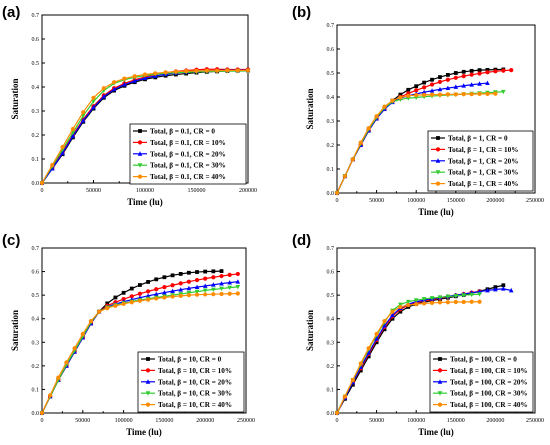 Image resolution: width=550 pixels, height=445 pixels. What do you see at coordinates (188, 177) in the screenshot?
I see `legend-entry: Total, β = 0.1, CR = 40%` at bounding box center [188, 177].